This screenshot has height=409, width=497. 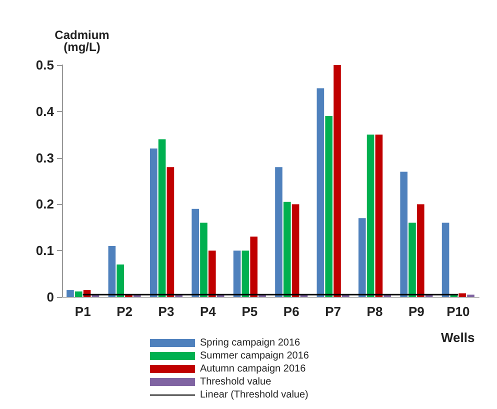 What do you see at coordinates (254, 395) in the screenshot?
I see `legend-label: Linear (Threshold value)` at bounding box center [254, 395].